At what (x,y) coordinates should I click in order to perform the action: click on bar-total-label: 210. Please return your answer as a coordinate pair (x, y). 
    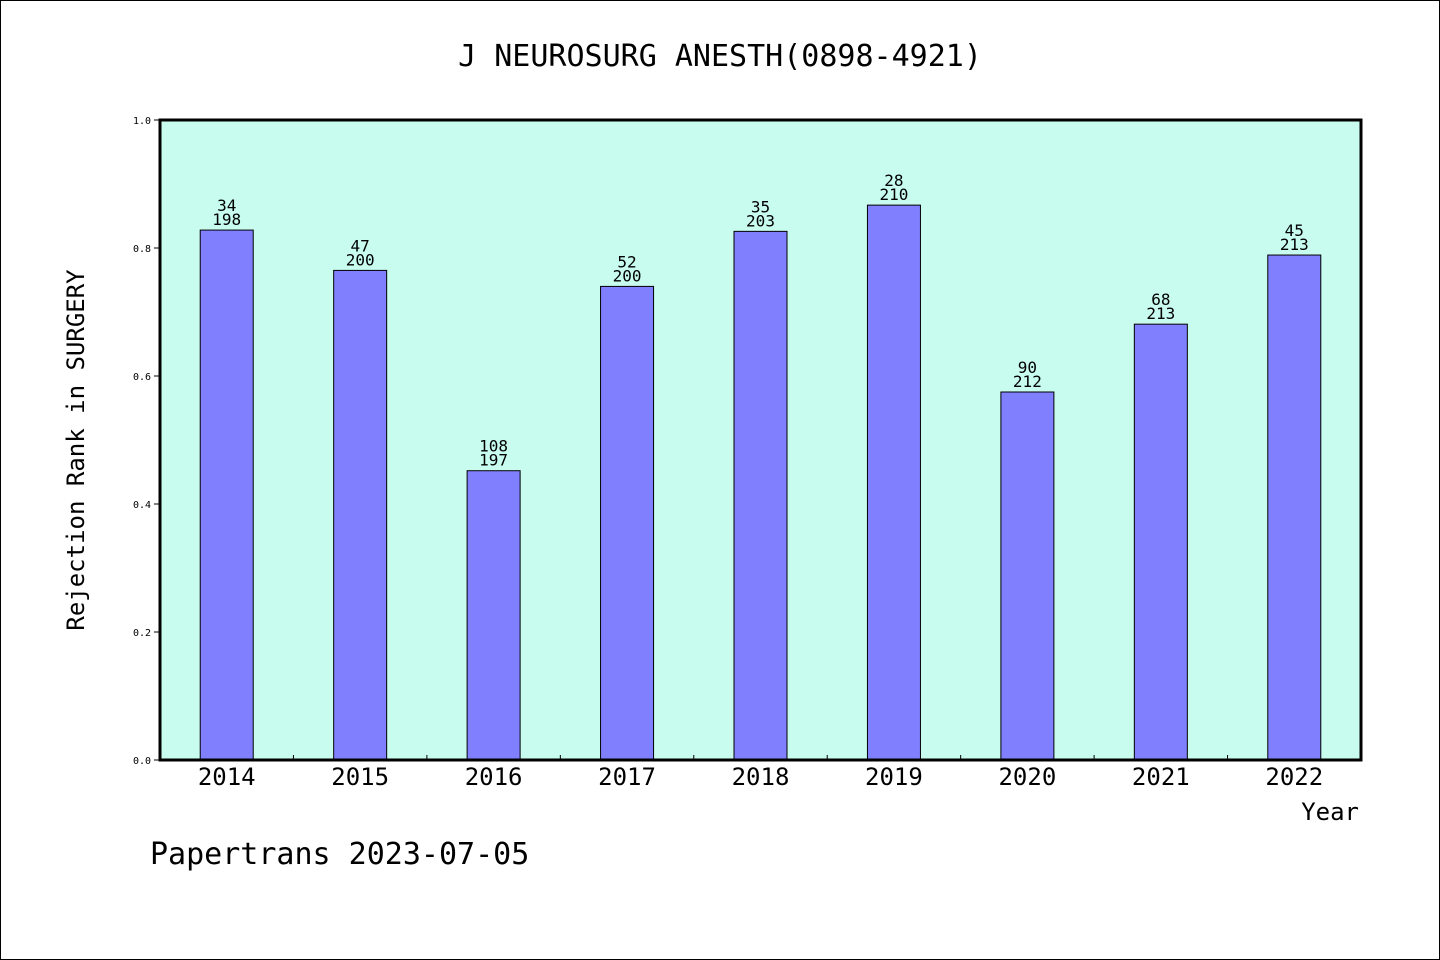
    Looking at the image, I should click on (893, 194).